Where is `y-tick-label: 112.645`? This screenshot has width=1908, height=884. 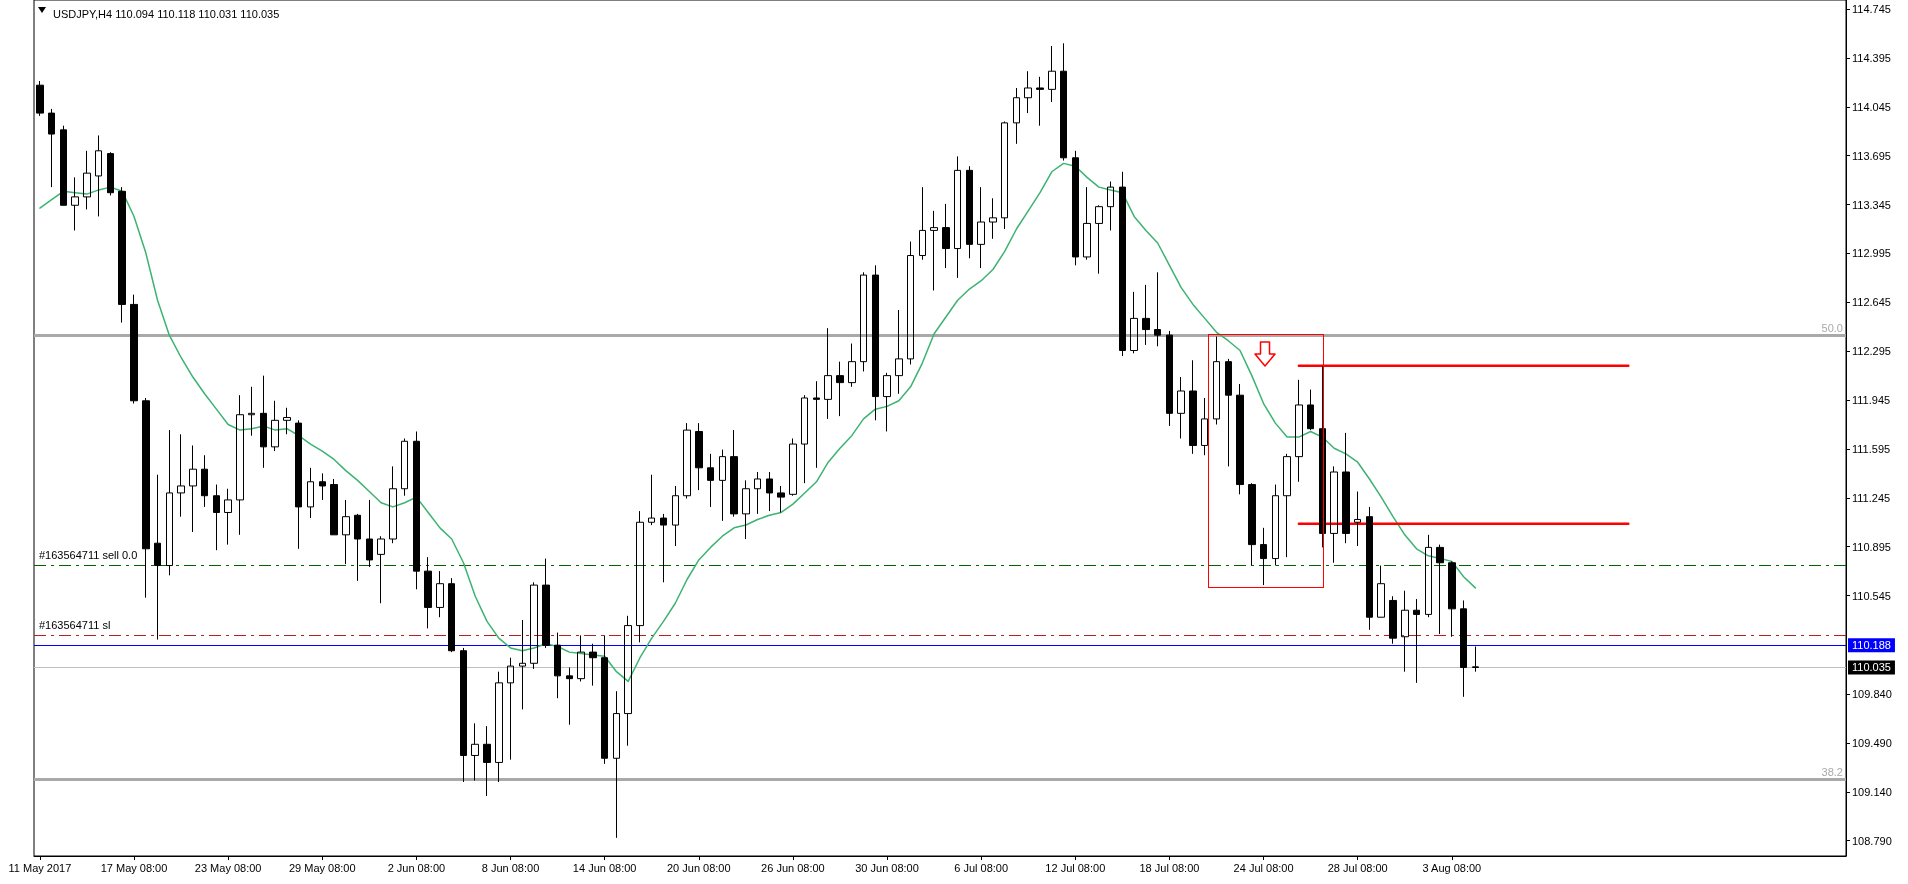
y-tick-label: 112.645 is located at coordinates (1871, 302).